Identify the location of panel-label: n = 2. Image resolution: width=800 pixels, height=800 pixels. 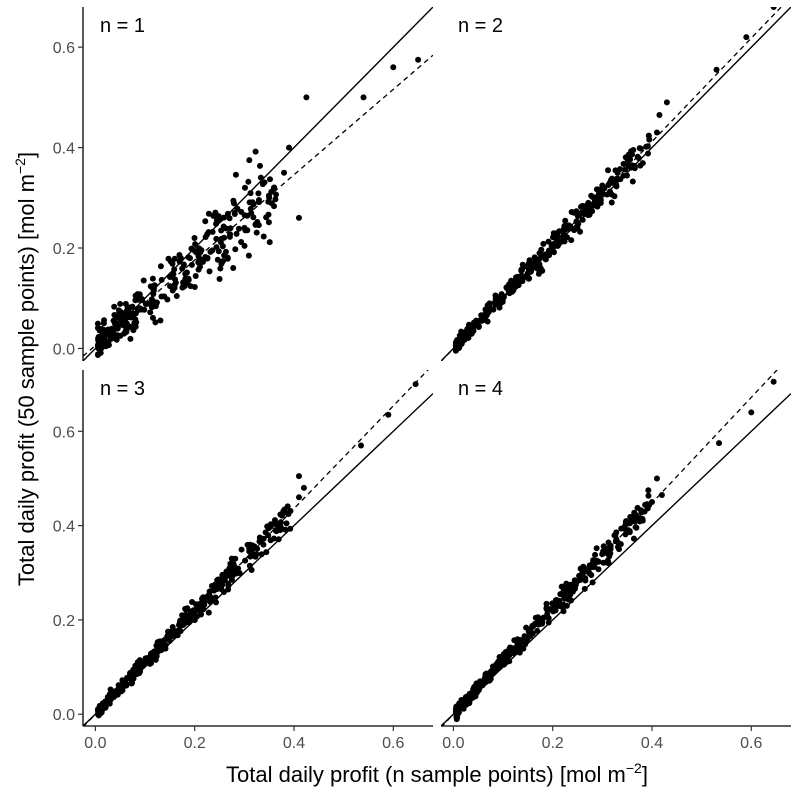
(480, 26).